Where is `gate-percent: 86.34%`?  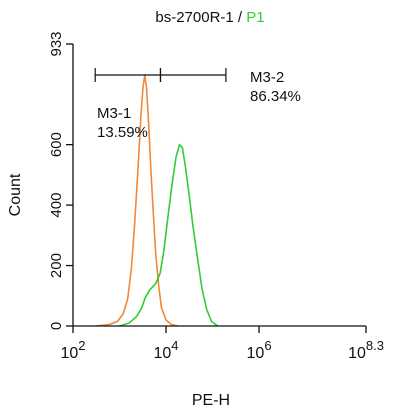 gate-percent: 86.34% is located at coordinates (275, 96).